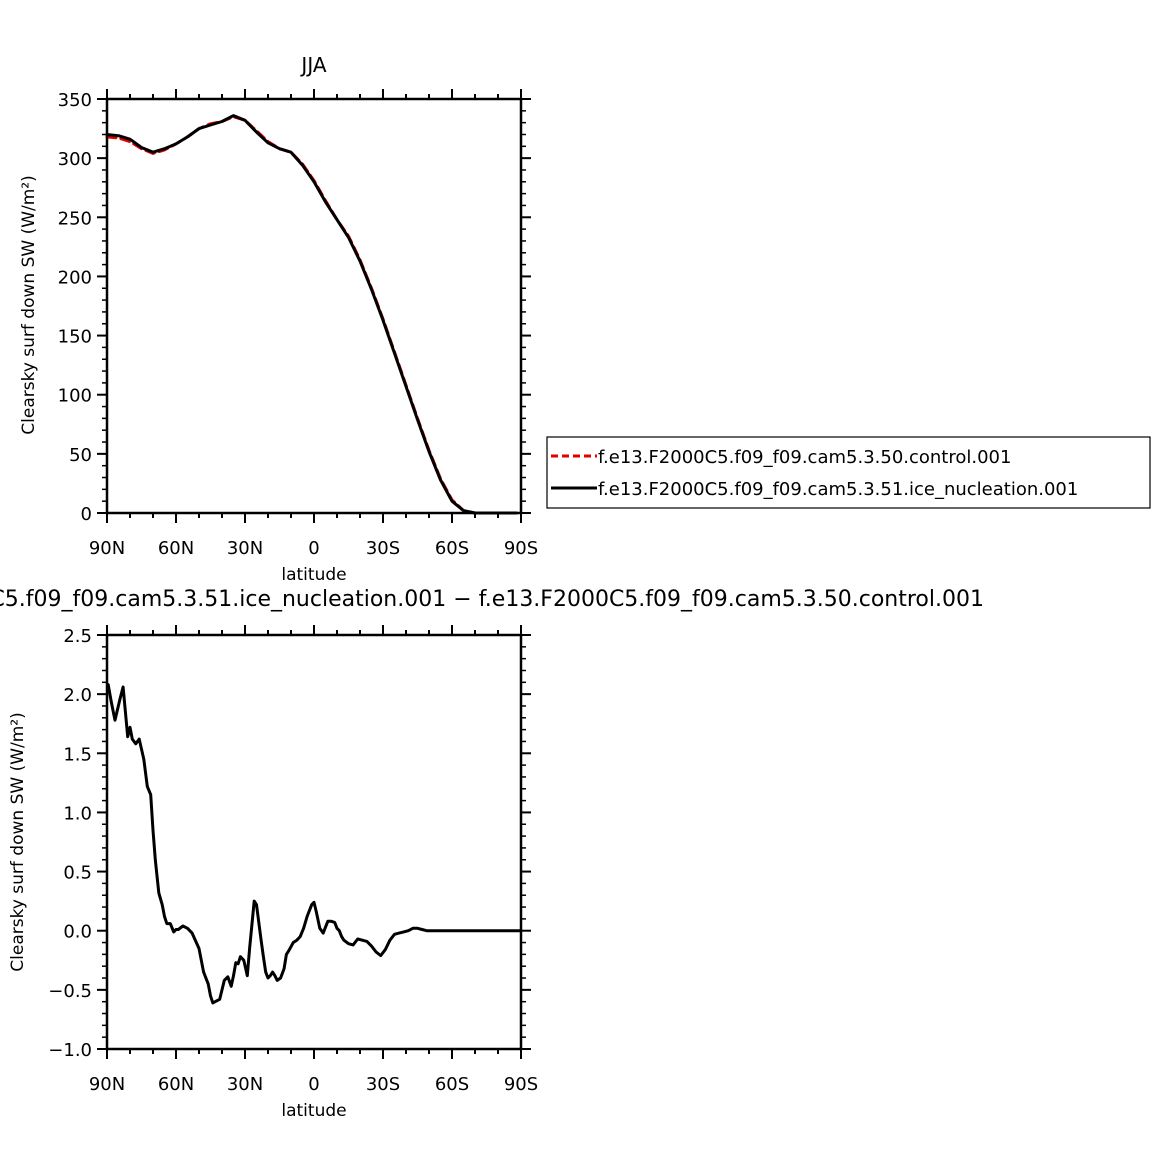 Image resolution: width=1166 pixels, height=1169 pixels. What do you see at coordinates (521, 548) in the screenshot?
I see `top-x-tick-label: 90S` at bounding box center [521, 548].